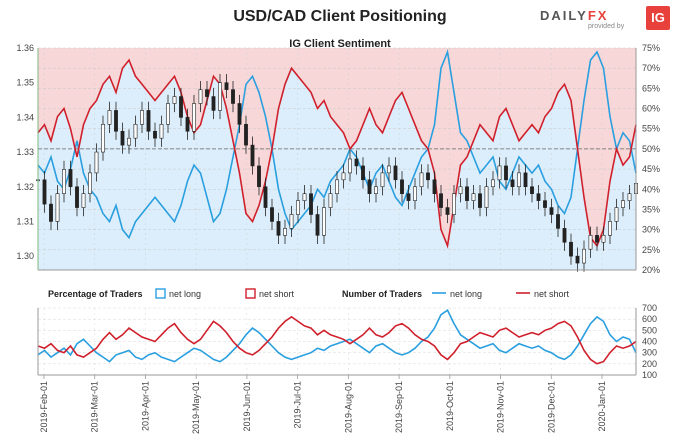  What do you see at coordinates (651, 169) in the screenshot?
I see `percent-tick-label: 45%` at bounding box center [651, 169].